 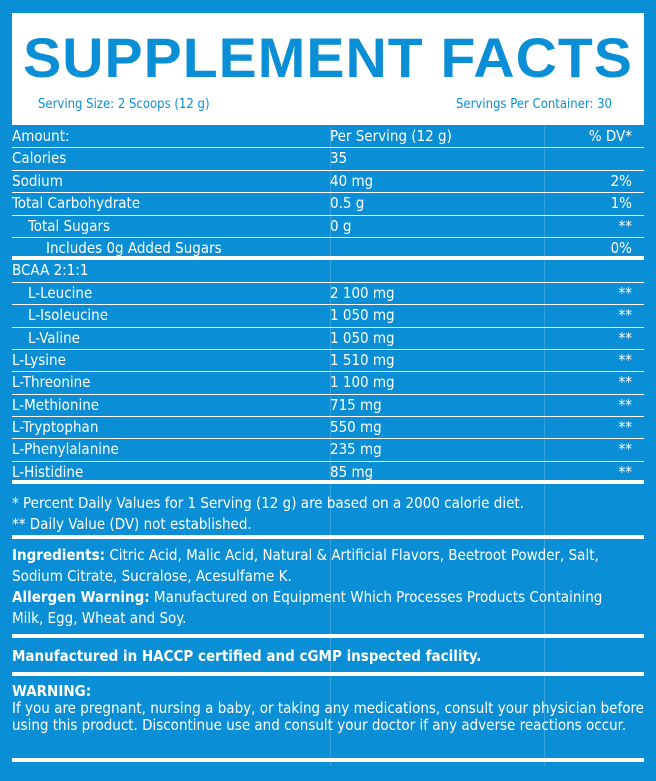 What do you see at coordinates (328, 316) in the screenshot?
I see `table-row: L-Isoleucine 1 050 mg **` at bounding box center [328, 316].